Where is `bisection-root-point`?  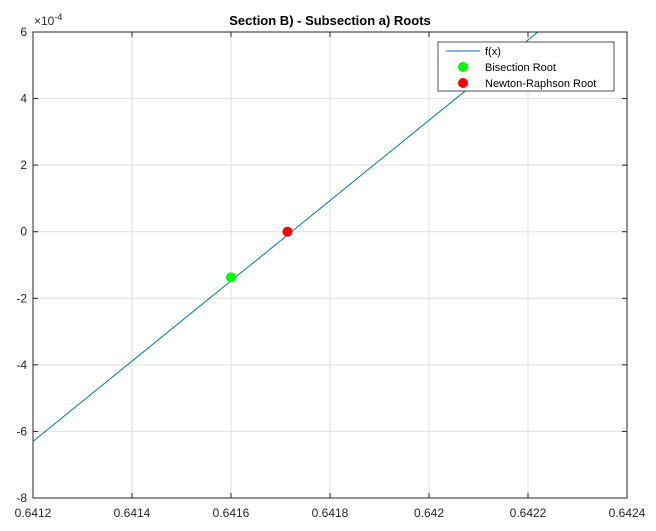 bisection-root-point is located at coordinates (231, 277).